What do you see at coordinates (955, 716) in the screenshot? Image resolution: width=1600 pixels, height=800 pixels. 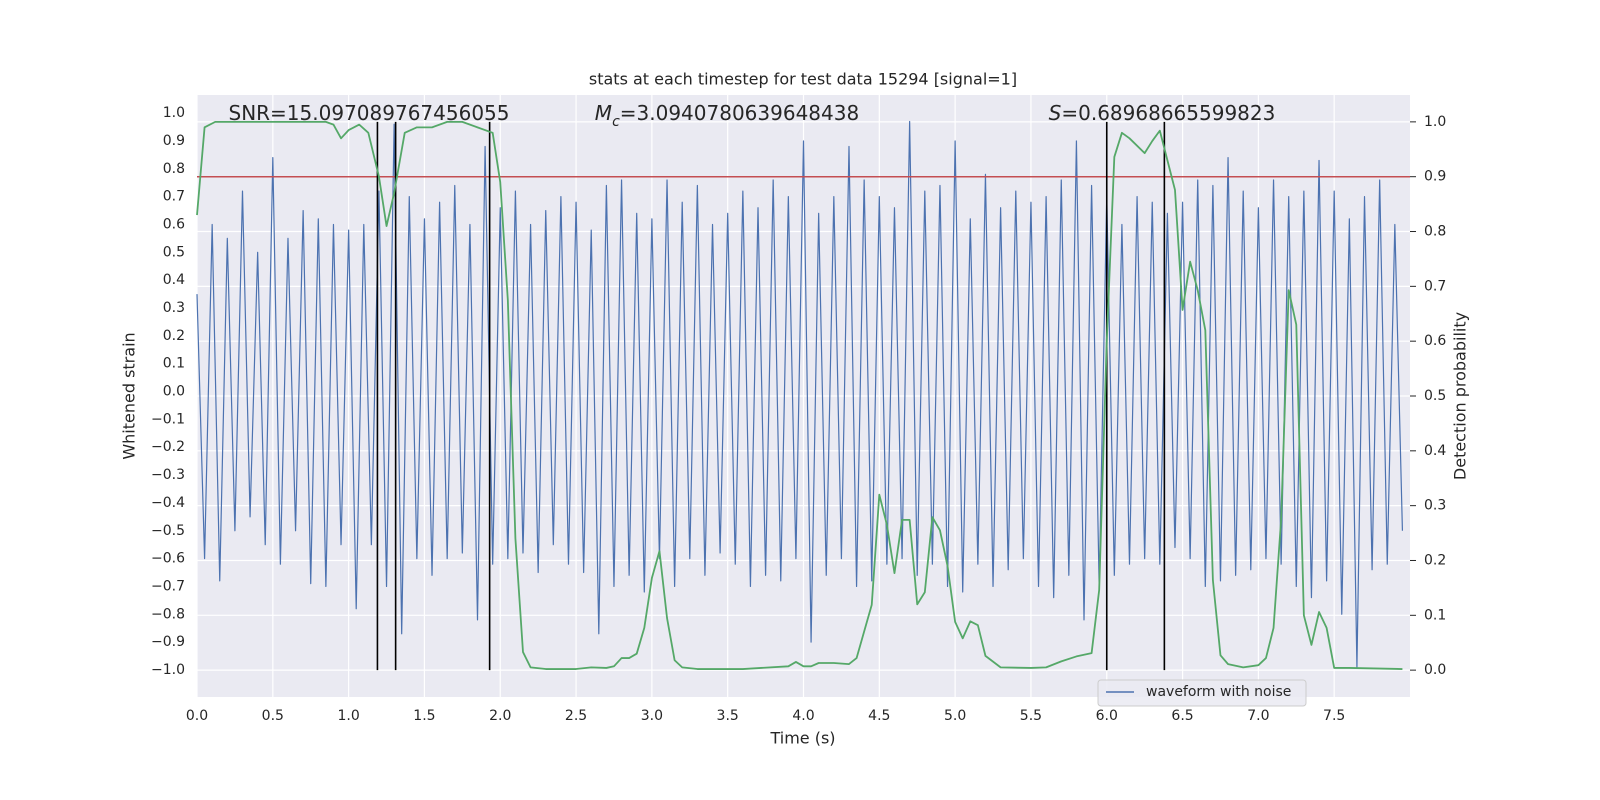 I see `x-tick-label: 5.0` at bounding box center [955, 716].